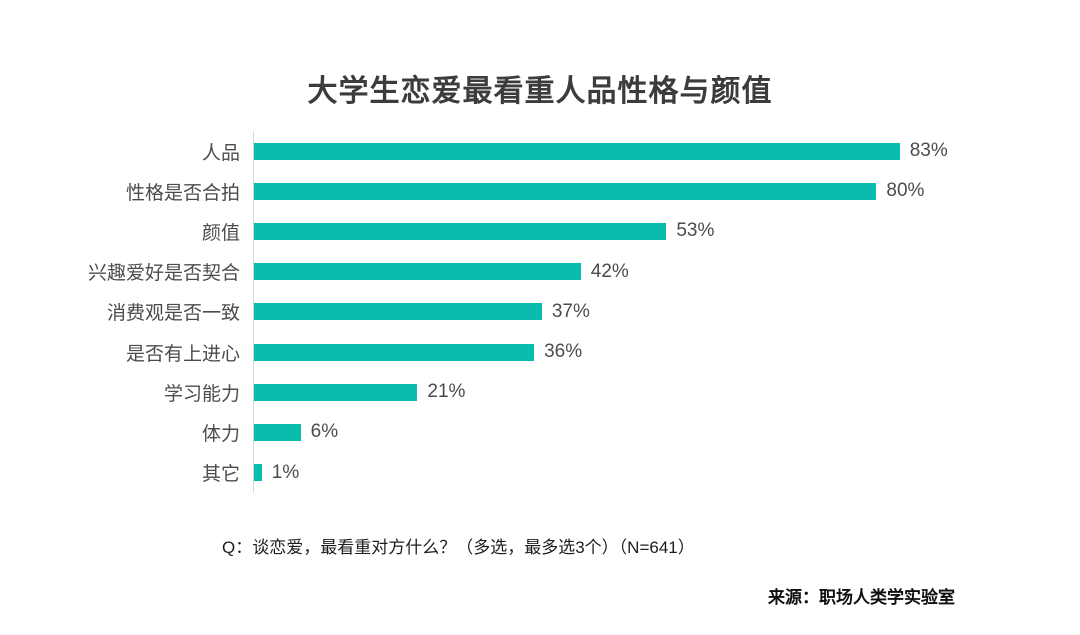  I want to click on bar-row: 体力 6%, so click(540, 432).